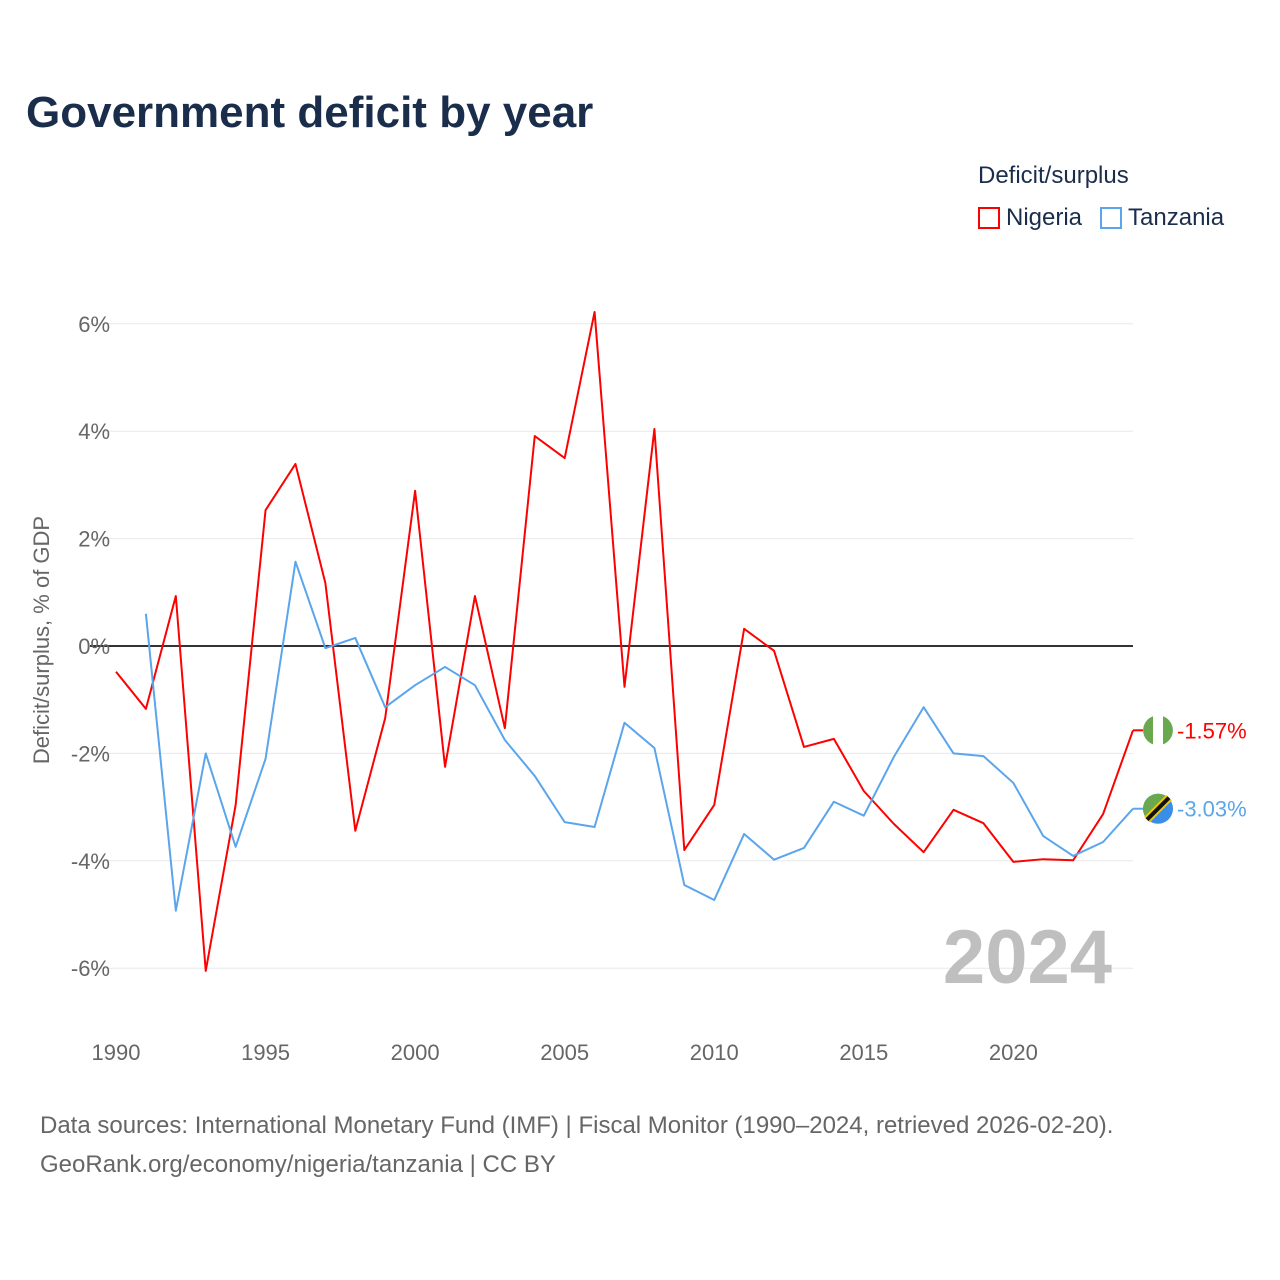  Describe the element at coordinates (863, 1052) in the screenshot. I see `x-tick-label: 2015` at that location.